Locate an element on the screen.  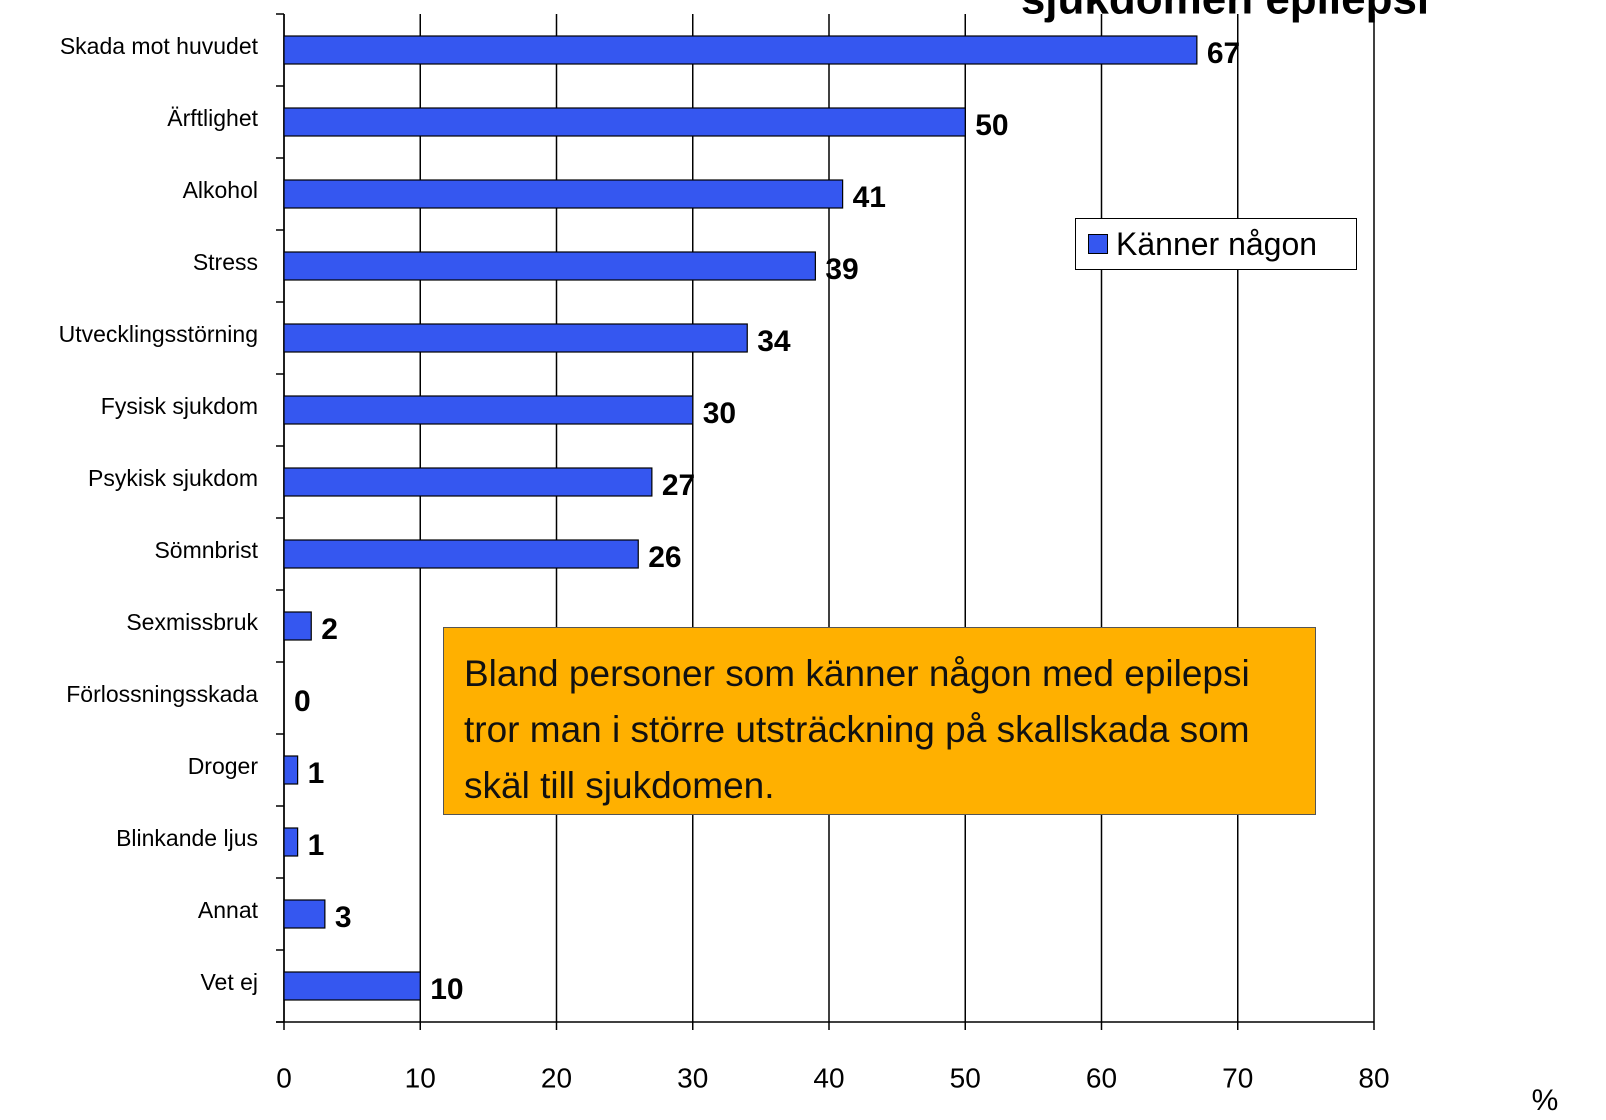
y-tick-label: Vet ej is located at coordinates (229, 982).